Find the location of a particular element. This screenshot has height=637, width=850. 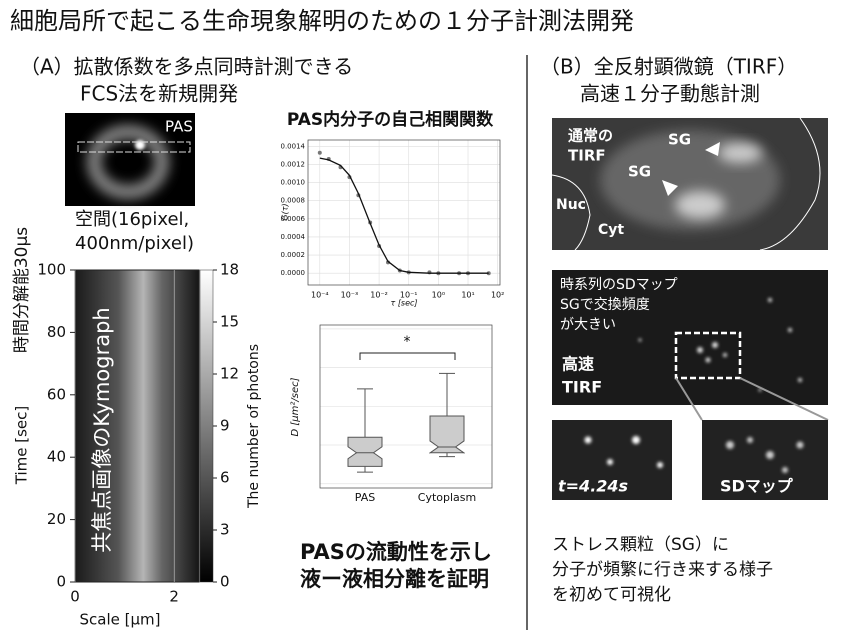

colorbar-tick-label: 0 is located at coordinates (225, 582).